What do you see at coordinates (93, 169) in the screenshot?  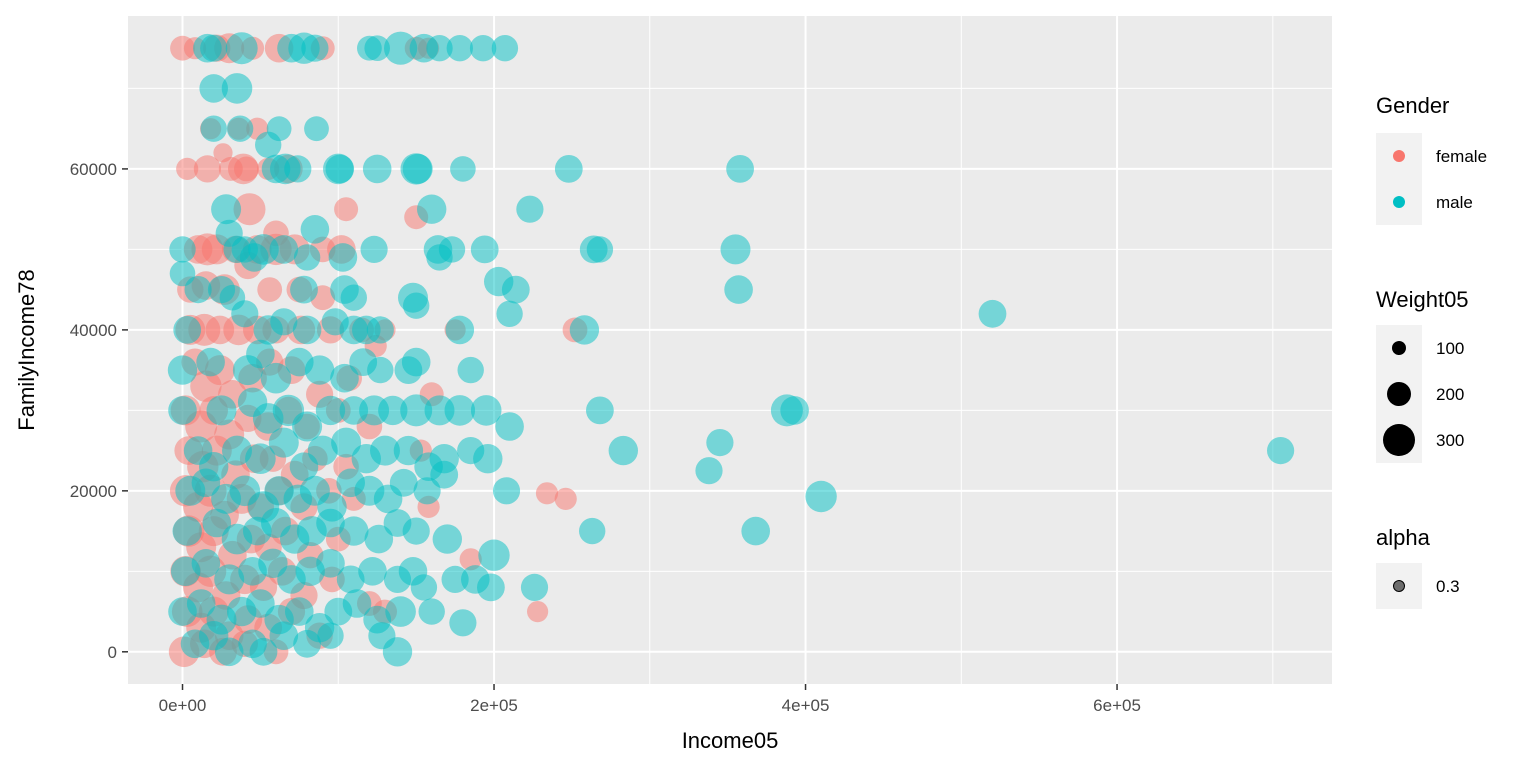 I see `y-tick-label: 60000` at bounding box center [93, 169].